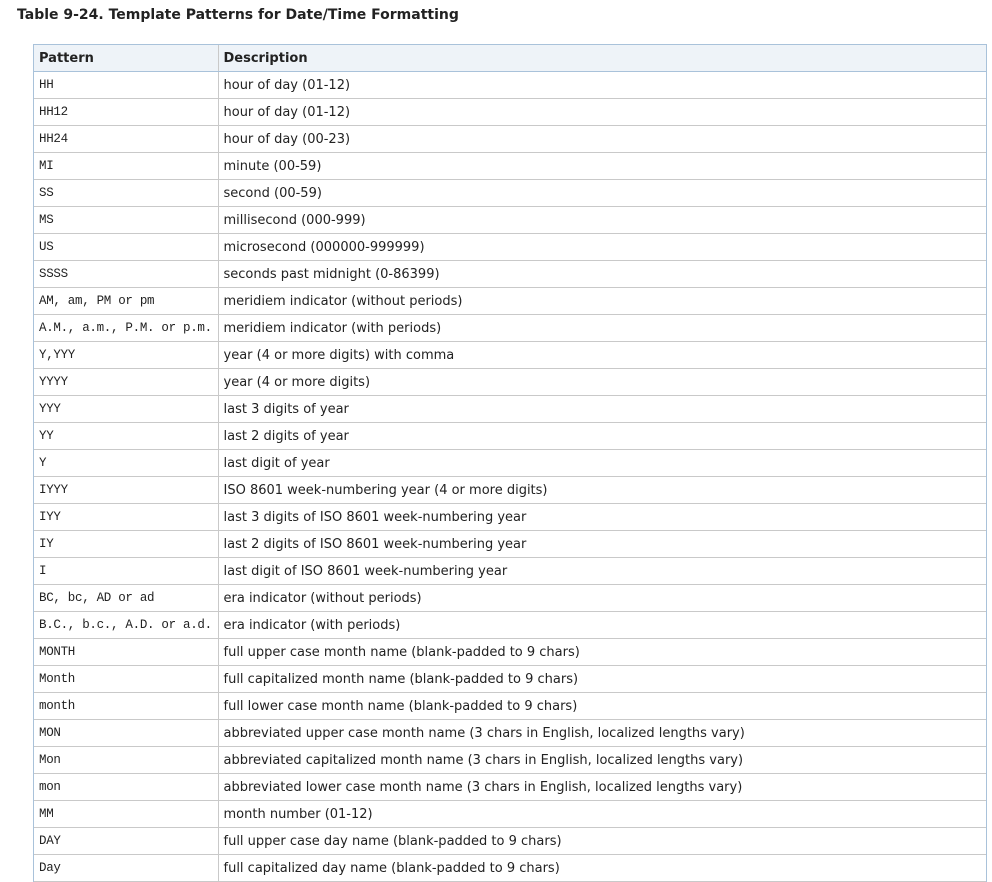  I want to click on description-cell: last digit of year, so click(602, 463).